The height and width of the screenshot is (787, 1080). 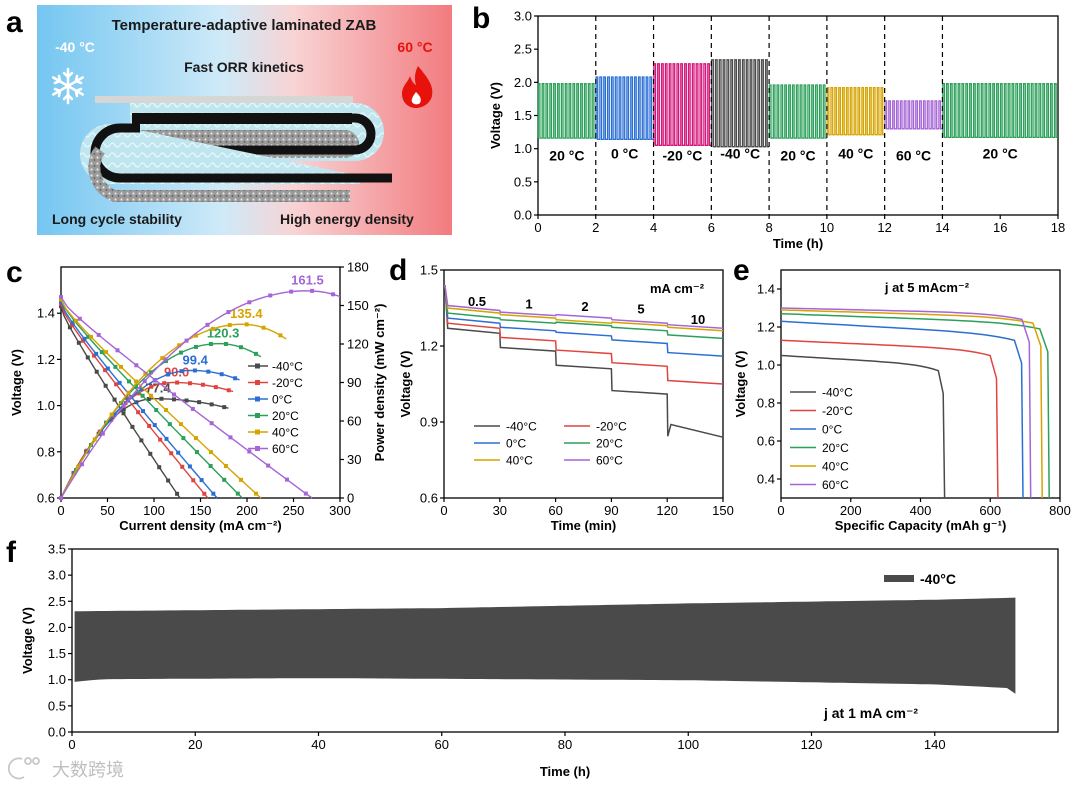 I want to click on x-tick-label: 200, so click(x=851, y=510).